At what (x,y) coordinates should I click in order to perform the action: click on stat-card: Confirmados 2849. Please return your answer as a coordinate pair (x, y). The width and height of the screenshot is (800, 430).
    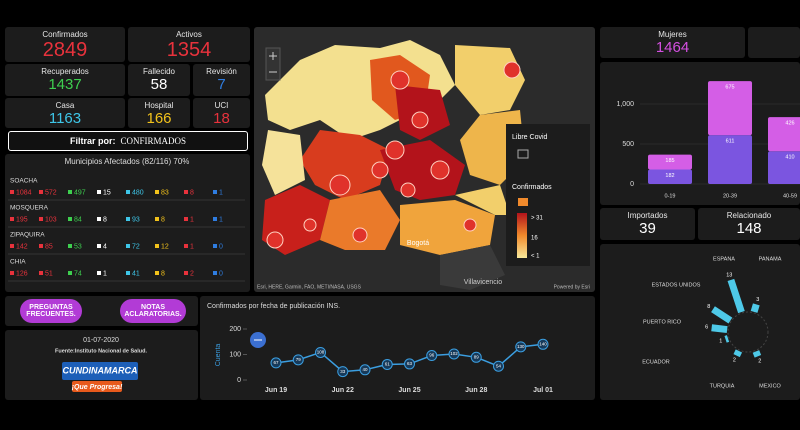
    Looking at the image, I should click on (65, 44).